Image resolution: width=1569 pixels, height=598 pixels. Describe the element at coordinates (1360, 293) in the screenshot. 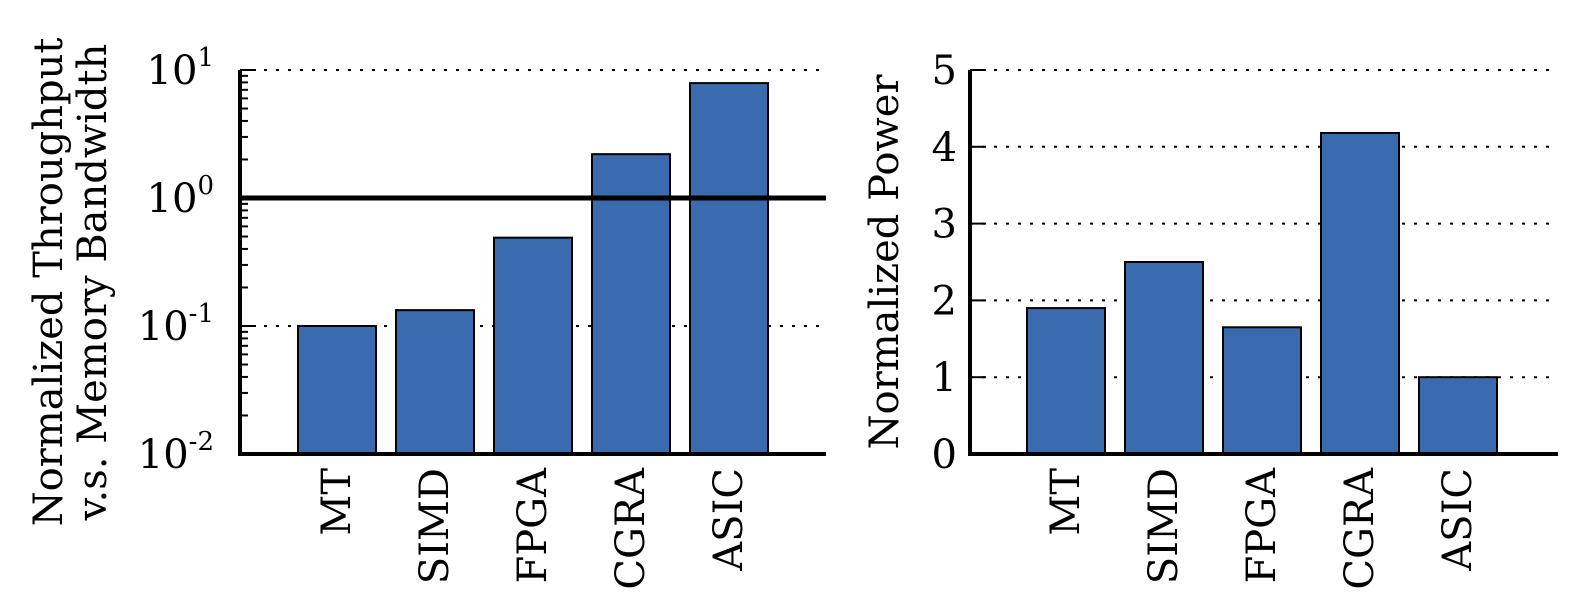

I see `bar-cgra` at that location.